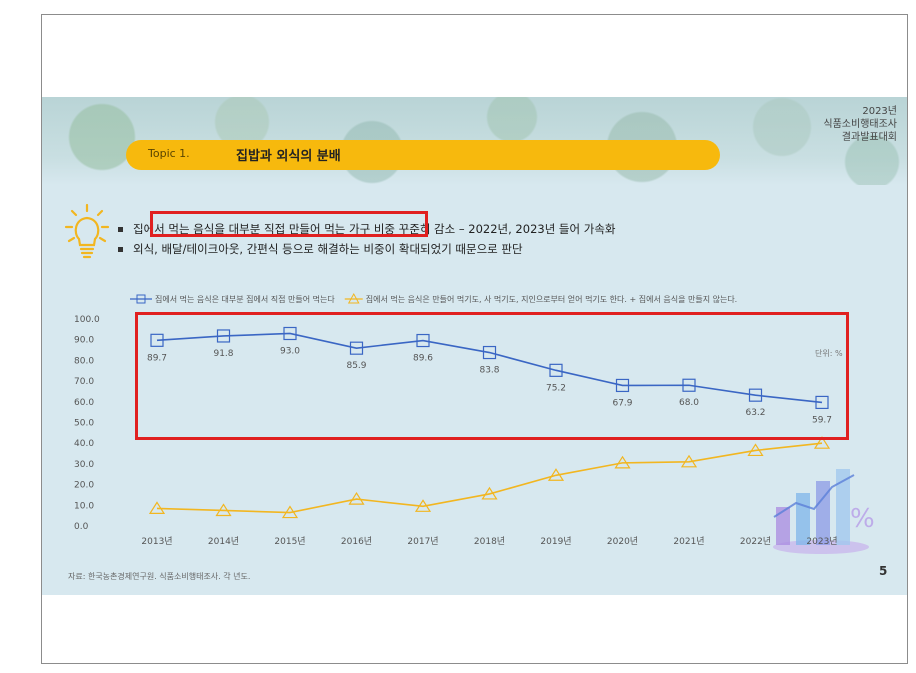 Image resolution: width=916 pixels, height=673 pixels. Describe the element at coordinates (84, 465) in the screenshot. I see `y-tick-label: 30.0` at that location.